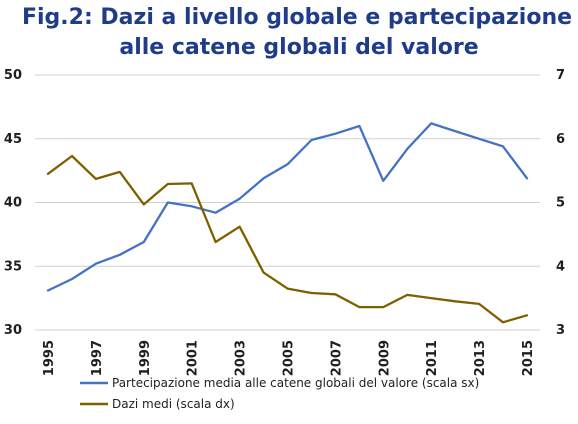 This screenshot has height=424, width=578. What do you see at coordinates (560, 203) in the screenshot?
I see `y-right-tick-label: 5` at bounding box center [560, 203].